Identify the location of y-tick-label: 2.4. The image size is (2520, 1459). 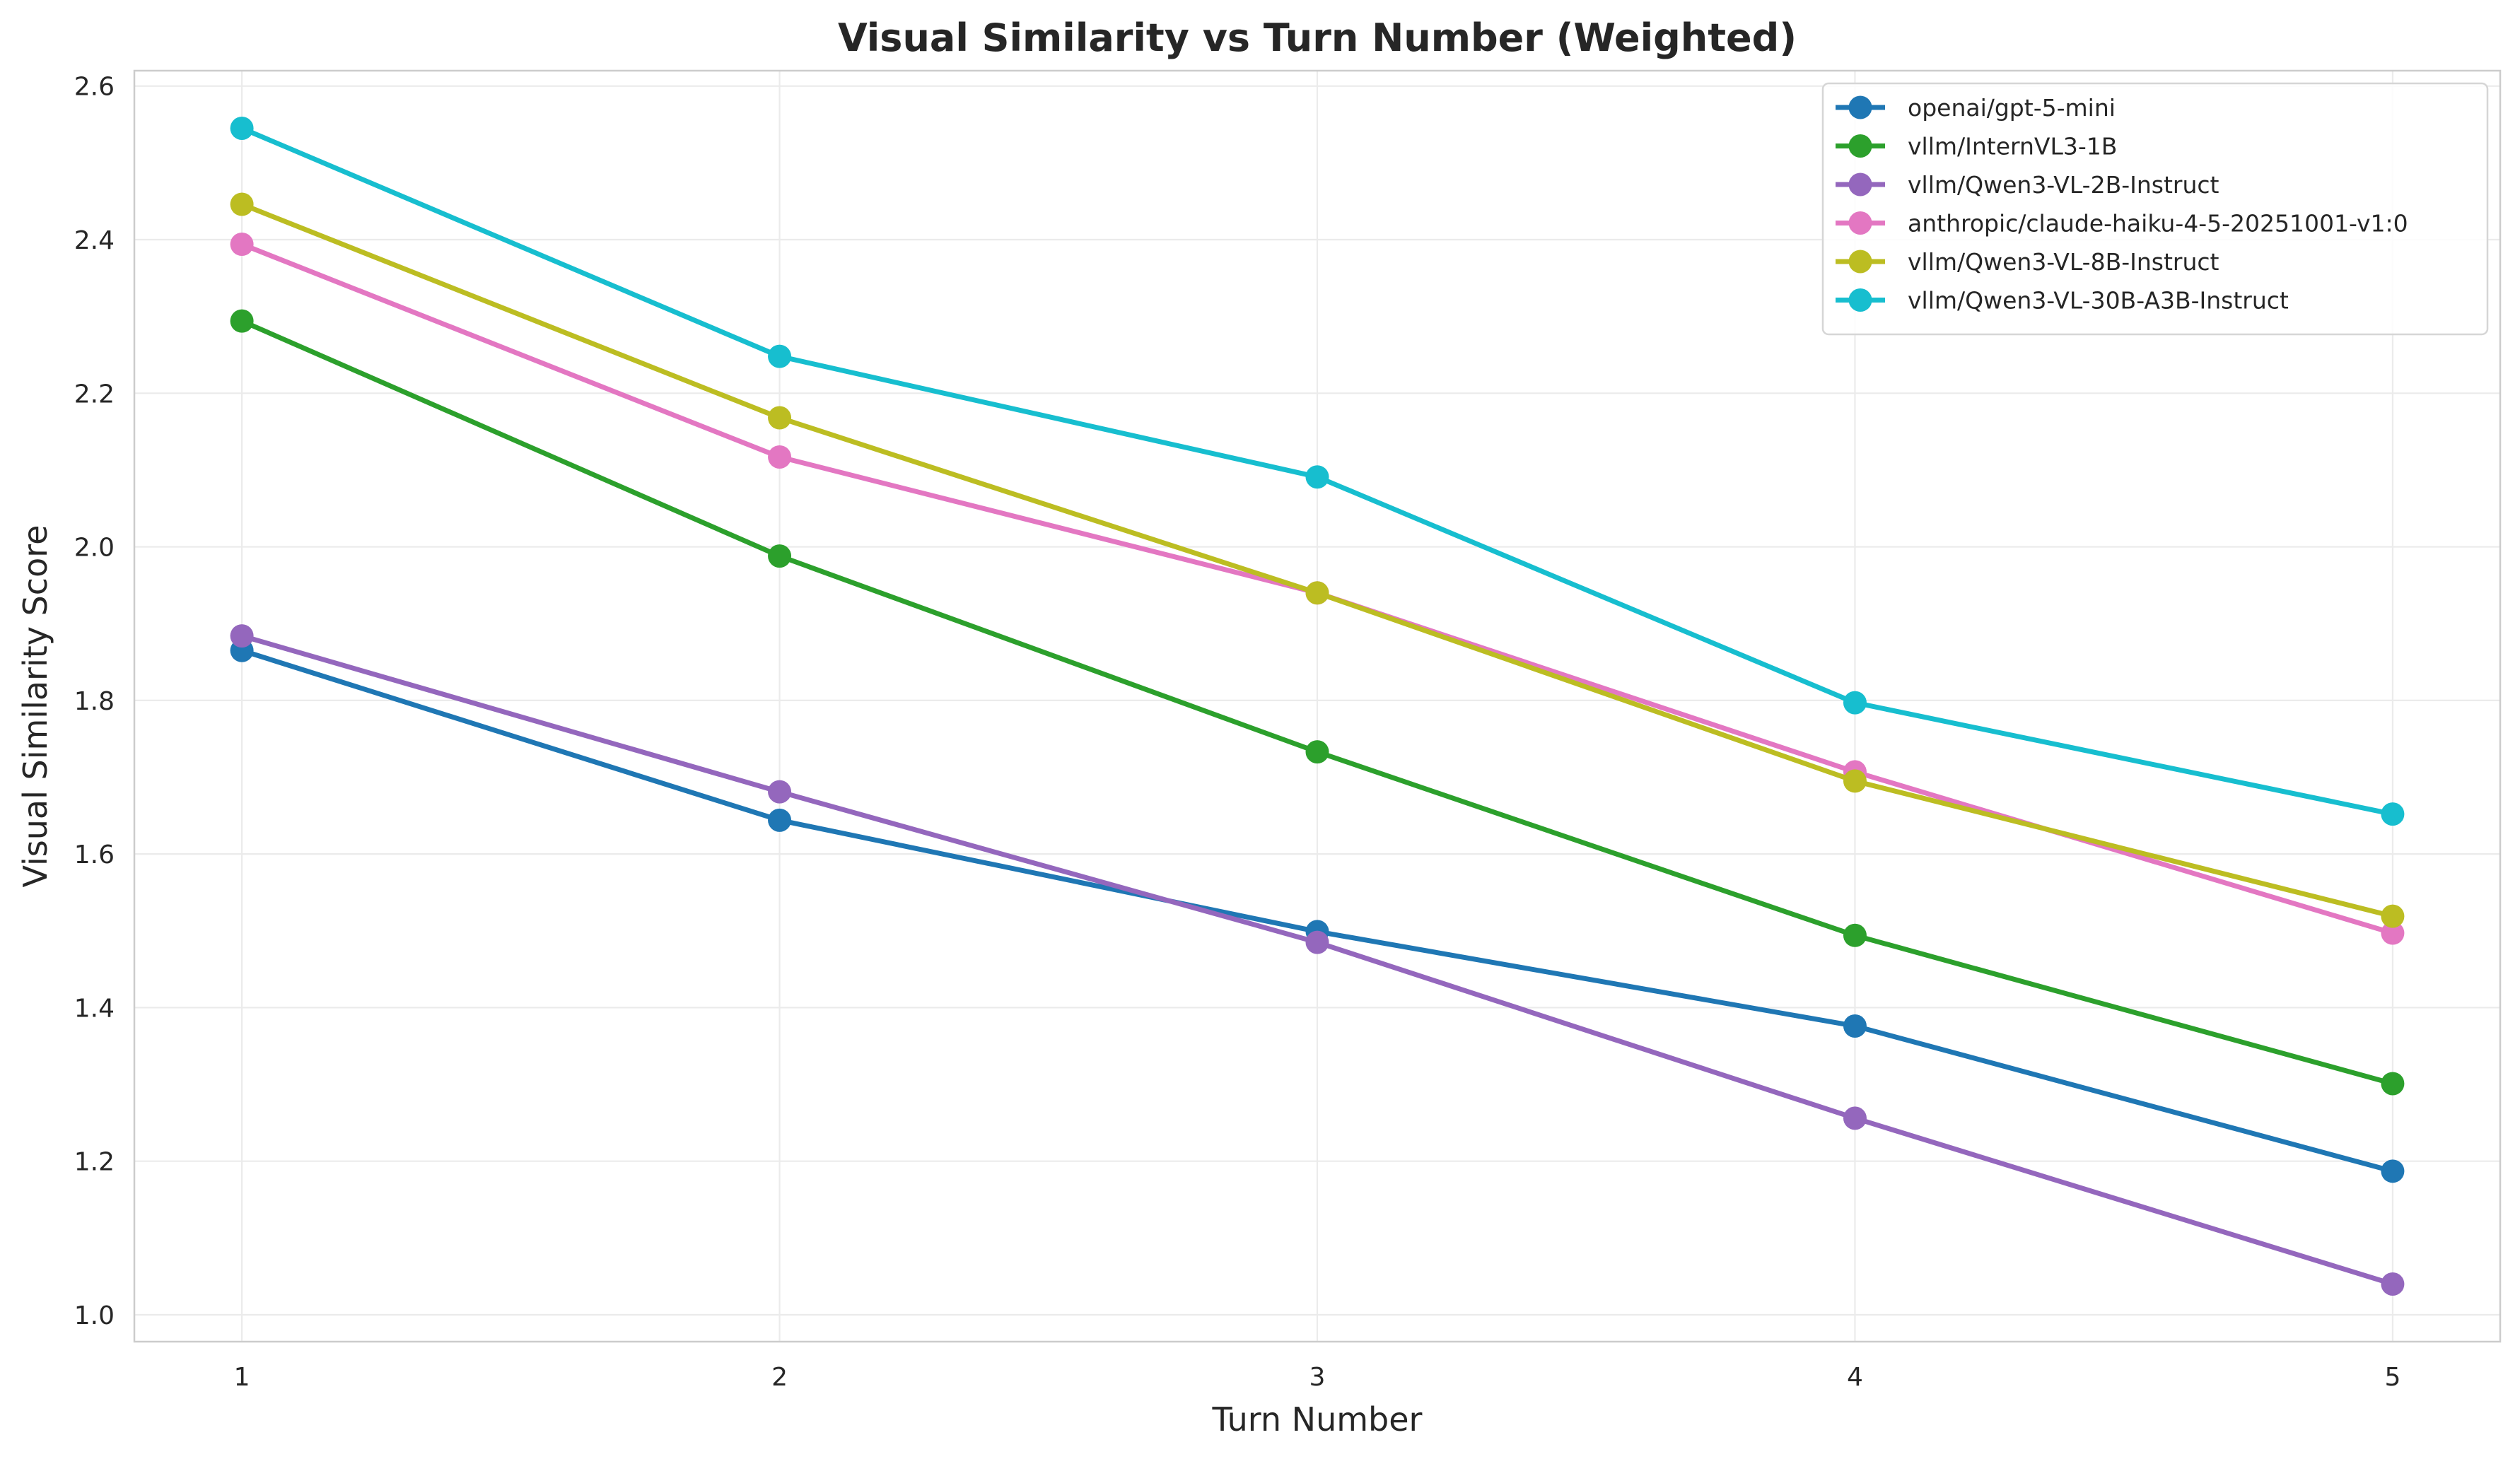
(94, 240).